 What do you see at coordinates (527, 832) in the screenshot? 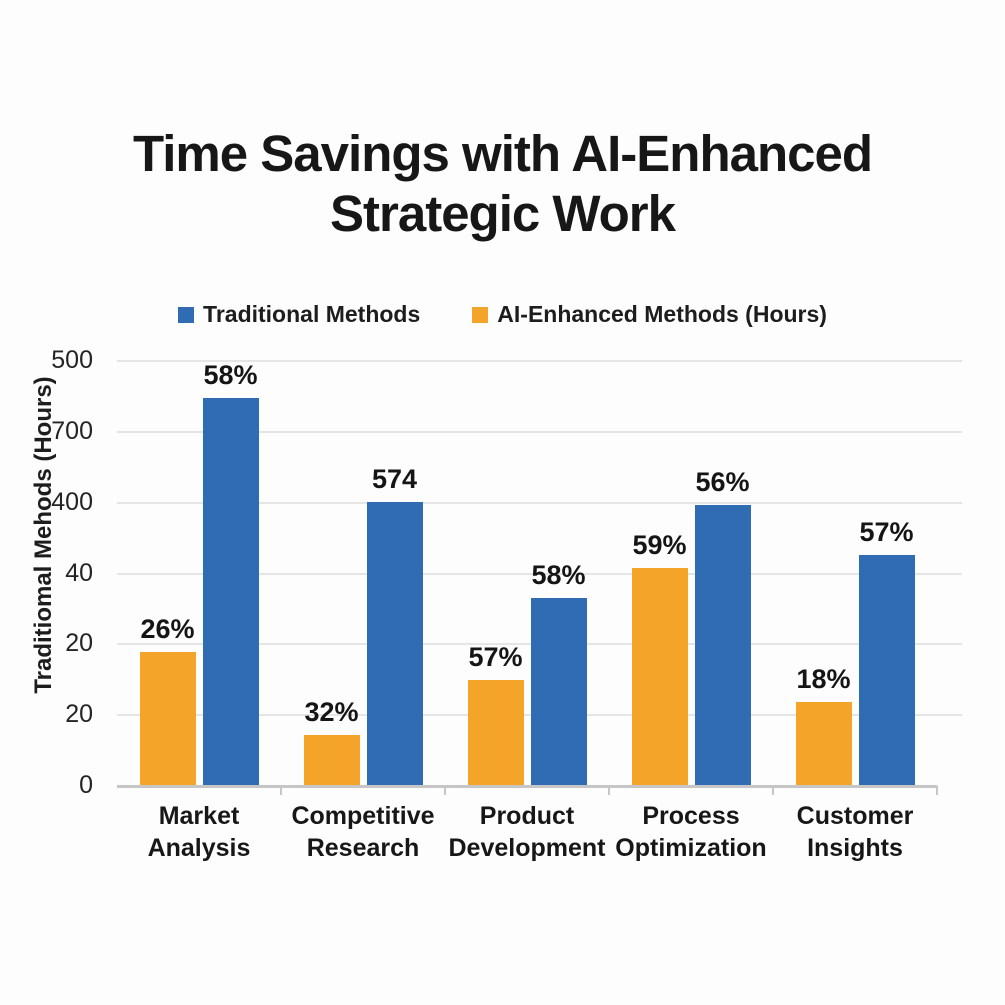
I see `x-category-label: Product Development` at bounding box center [527, 832].